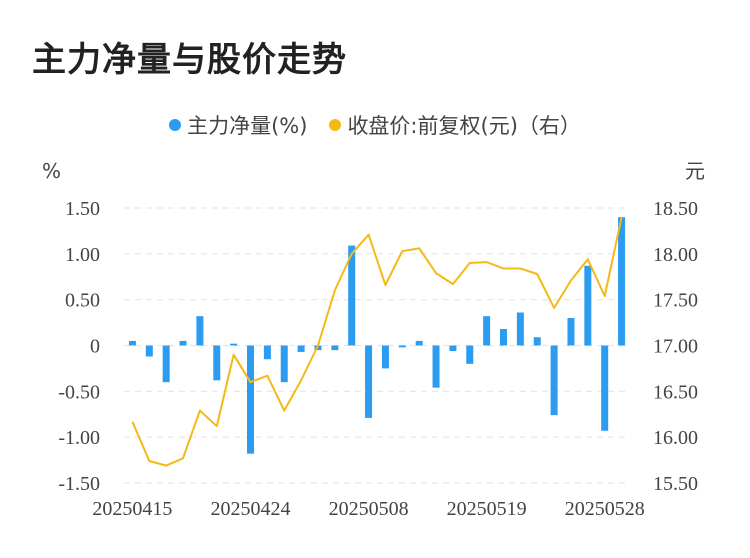 The width and height of the screenshot is (750, 558). Describe the element at coordinates (487, 509) in the screenshot. I see `x-axis-tick-label: 20250519` at that location.